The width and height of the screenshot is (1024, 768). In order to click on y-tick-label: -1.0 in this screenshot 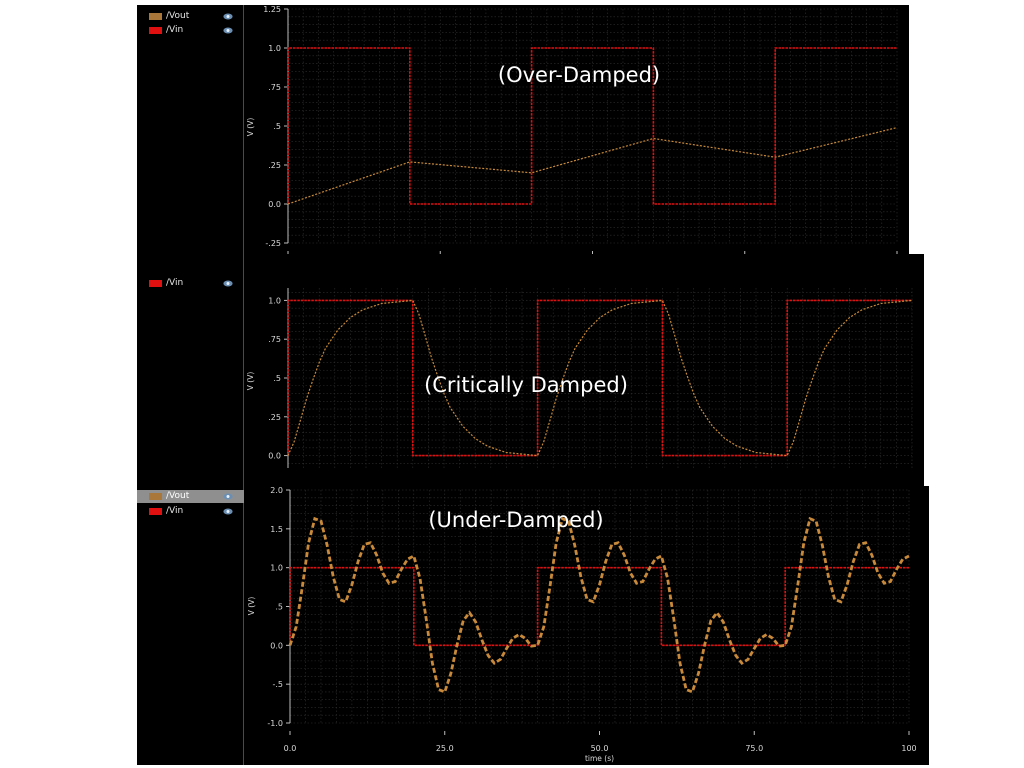, I will do `click(275, 723)`.